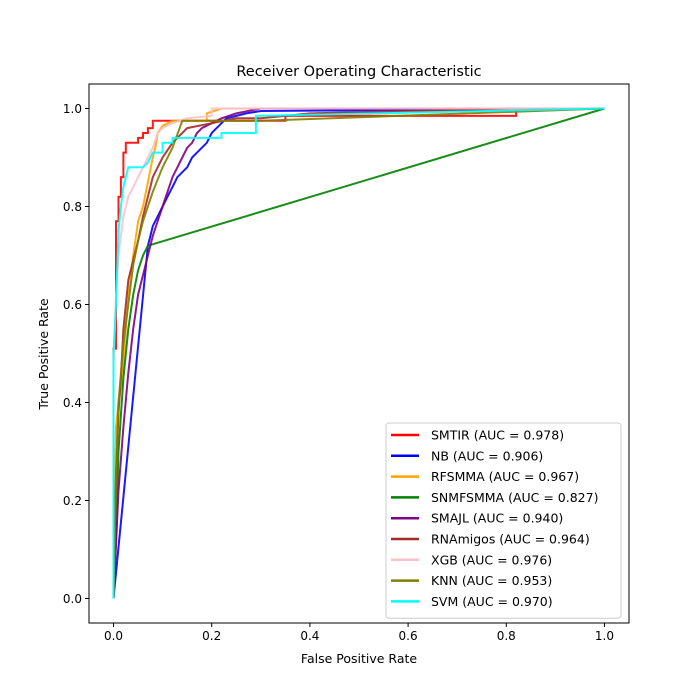 The height and width of the screenshot is (700, 700). I want to click on x-axis-ticks: 0.0 0.2 0.4 0.6 0.8 1.0, so click(359, 633).